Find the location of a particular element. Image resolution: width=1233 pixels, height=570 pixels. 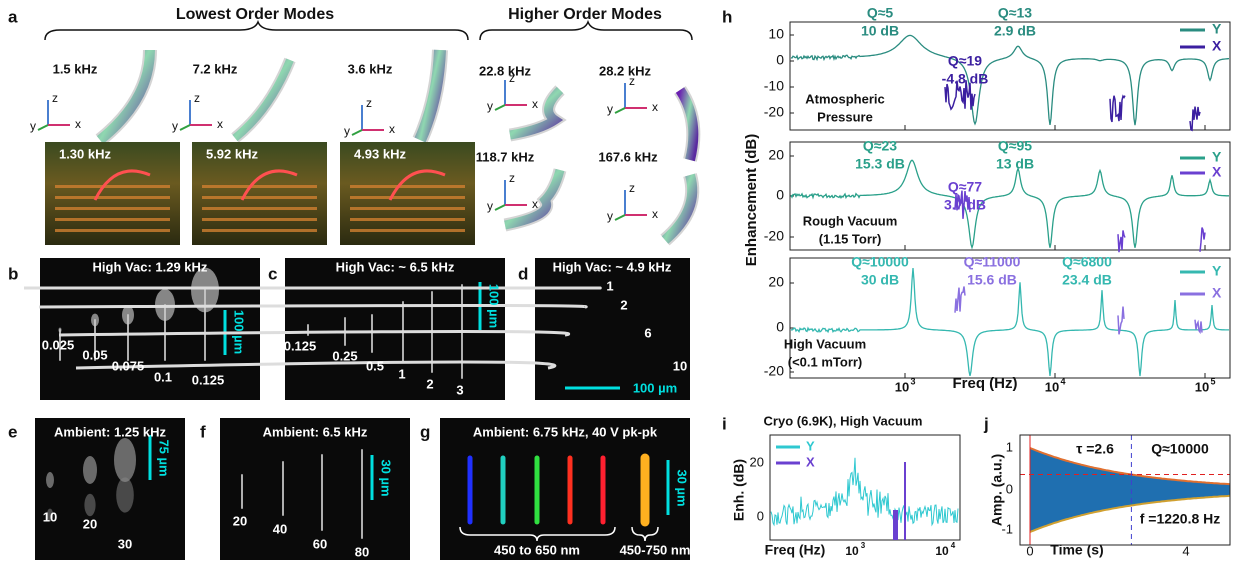

panel-title: High Vac: ~ 6.5 kHz is located at coordinates (395, 266).